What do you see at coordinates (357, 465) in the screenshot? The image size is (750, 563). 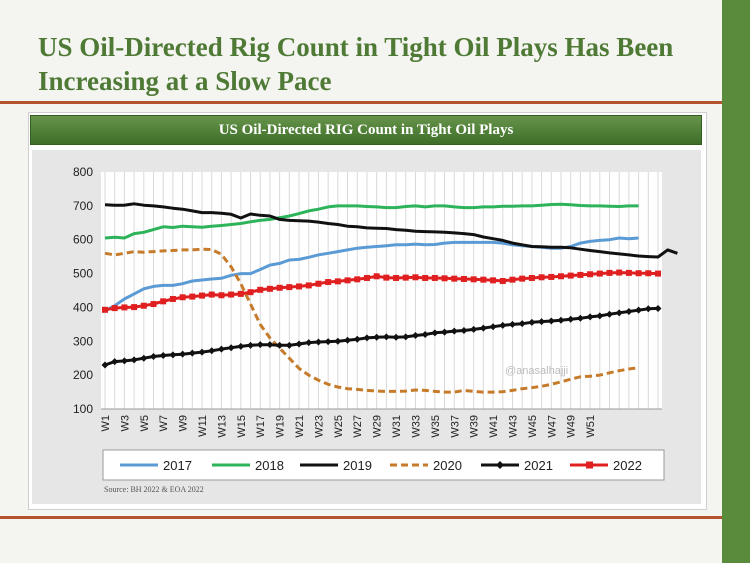 I see `legend-label-2019: 2019` at bounding box center [357, 465].